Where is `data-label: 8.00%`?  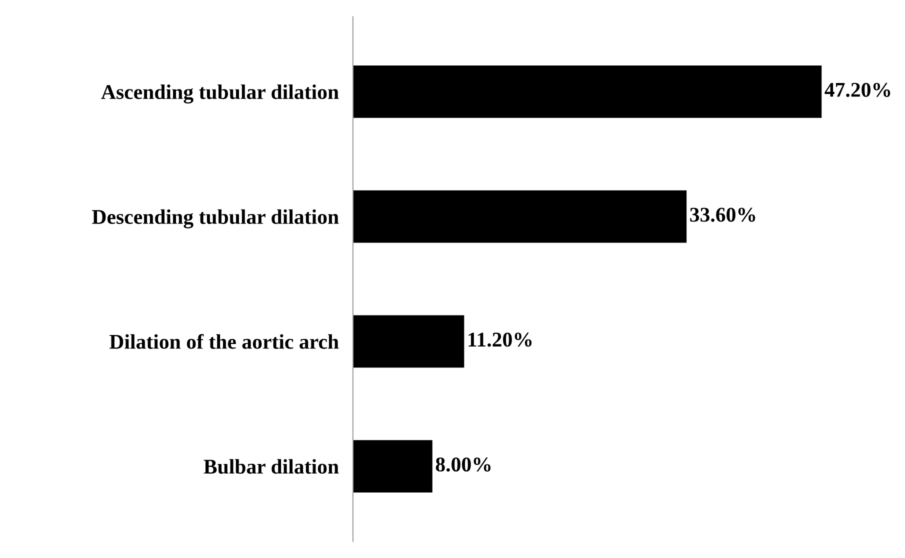 data-label: 8.00% is located at coordinates (463, 464).